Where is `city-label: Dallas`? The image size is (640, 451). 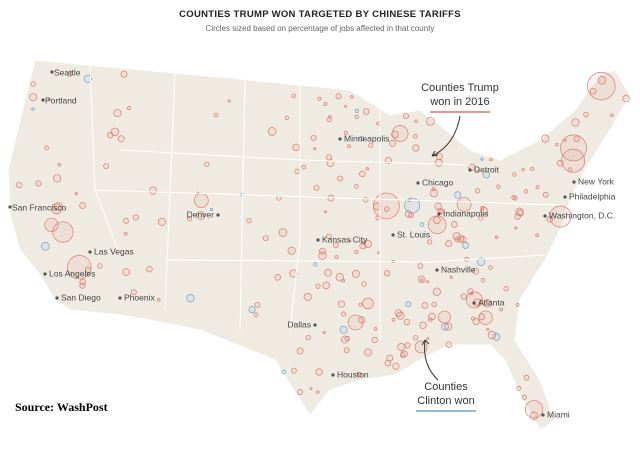
city-label: Dallas is located at coordinates (299, 324).